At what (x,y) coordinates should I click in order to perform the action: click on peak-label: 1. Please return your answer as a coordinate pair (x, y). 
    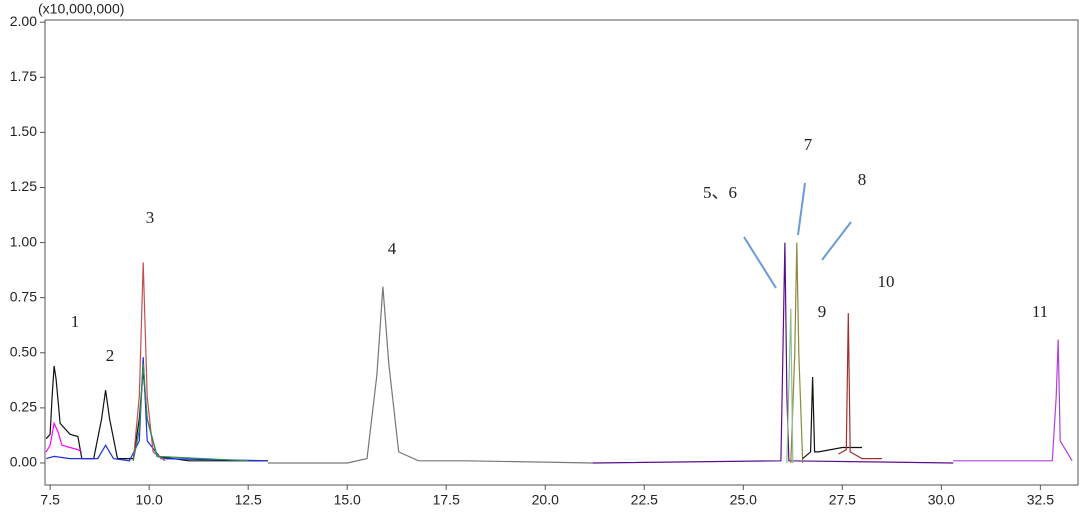
    Looking at the image, I should click on (75, 321).